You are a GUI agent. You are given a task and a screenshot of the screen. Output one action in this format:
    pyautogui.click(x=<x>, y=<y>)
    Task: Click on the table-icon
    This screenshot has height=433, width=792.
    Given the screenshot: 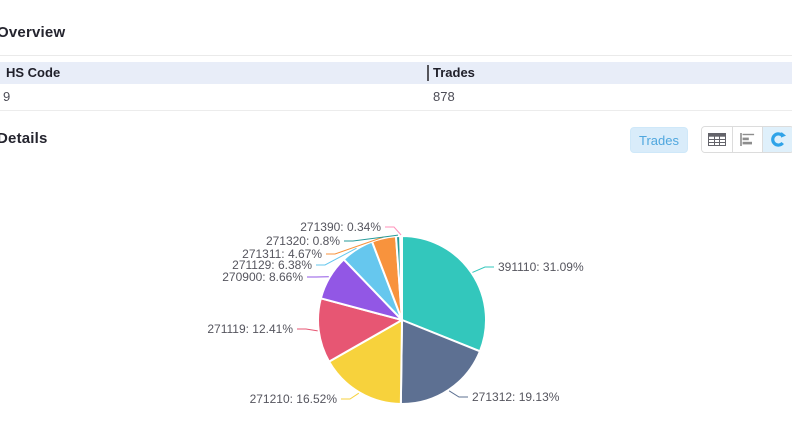 What is the action you would take?
    pyautogui.click(x=716, y=139)
    